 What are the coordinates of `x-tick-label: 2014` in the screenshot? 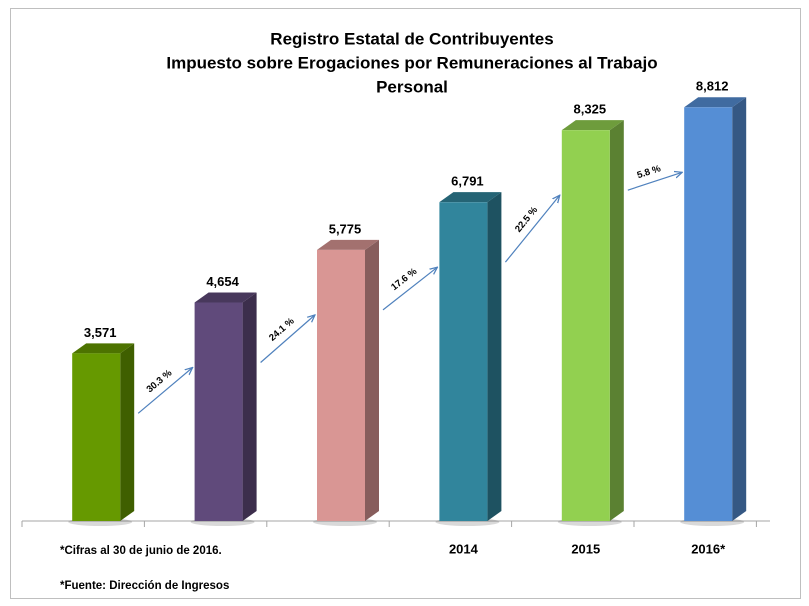 It's located at (464, 548).